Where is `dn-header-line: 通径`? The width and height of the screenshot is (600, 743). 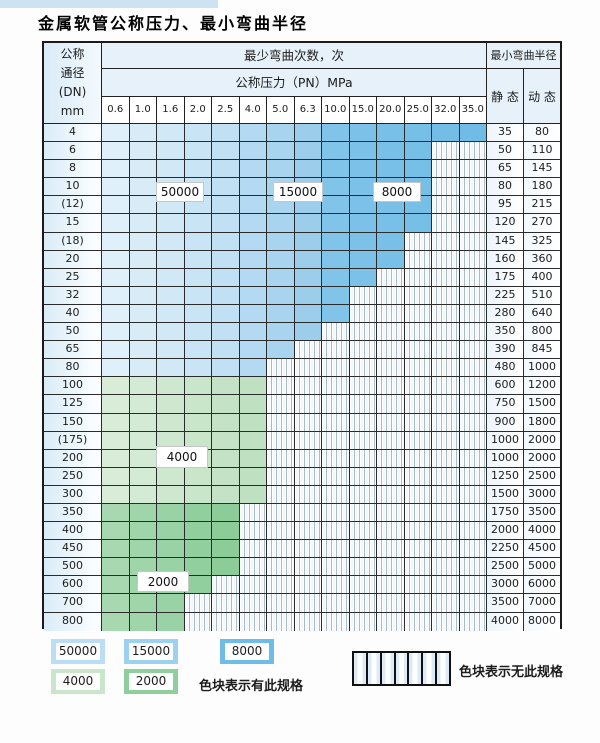
dn-header-line: 通径 is located at coordinates (72, 73).